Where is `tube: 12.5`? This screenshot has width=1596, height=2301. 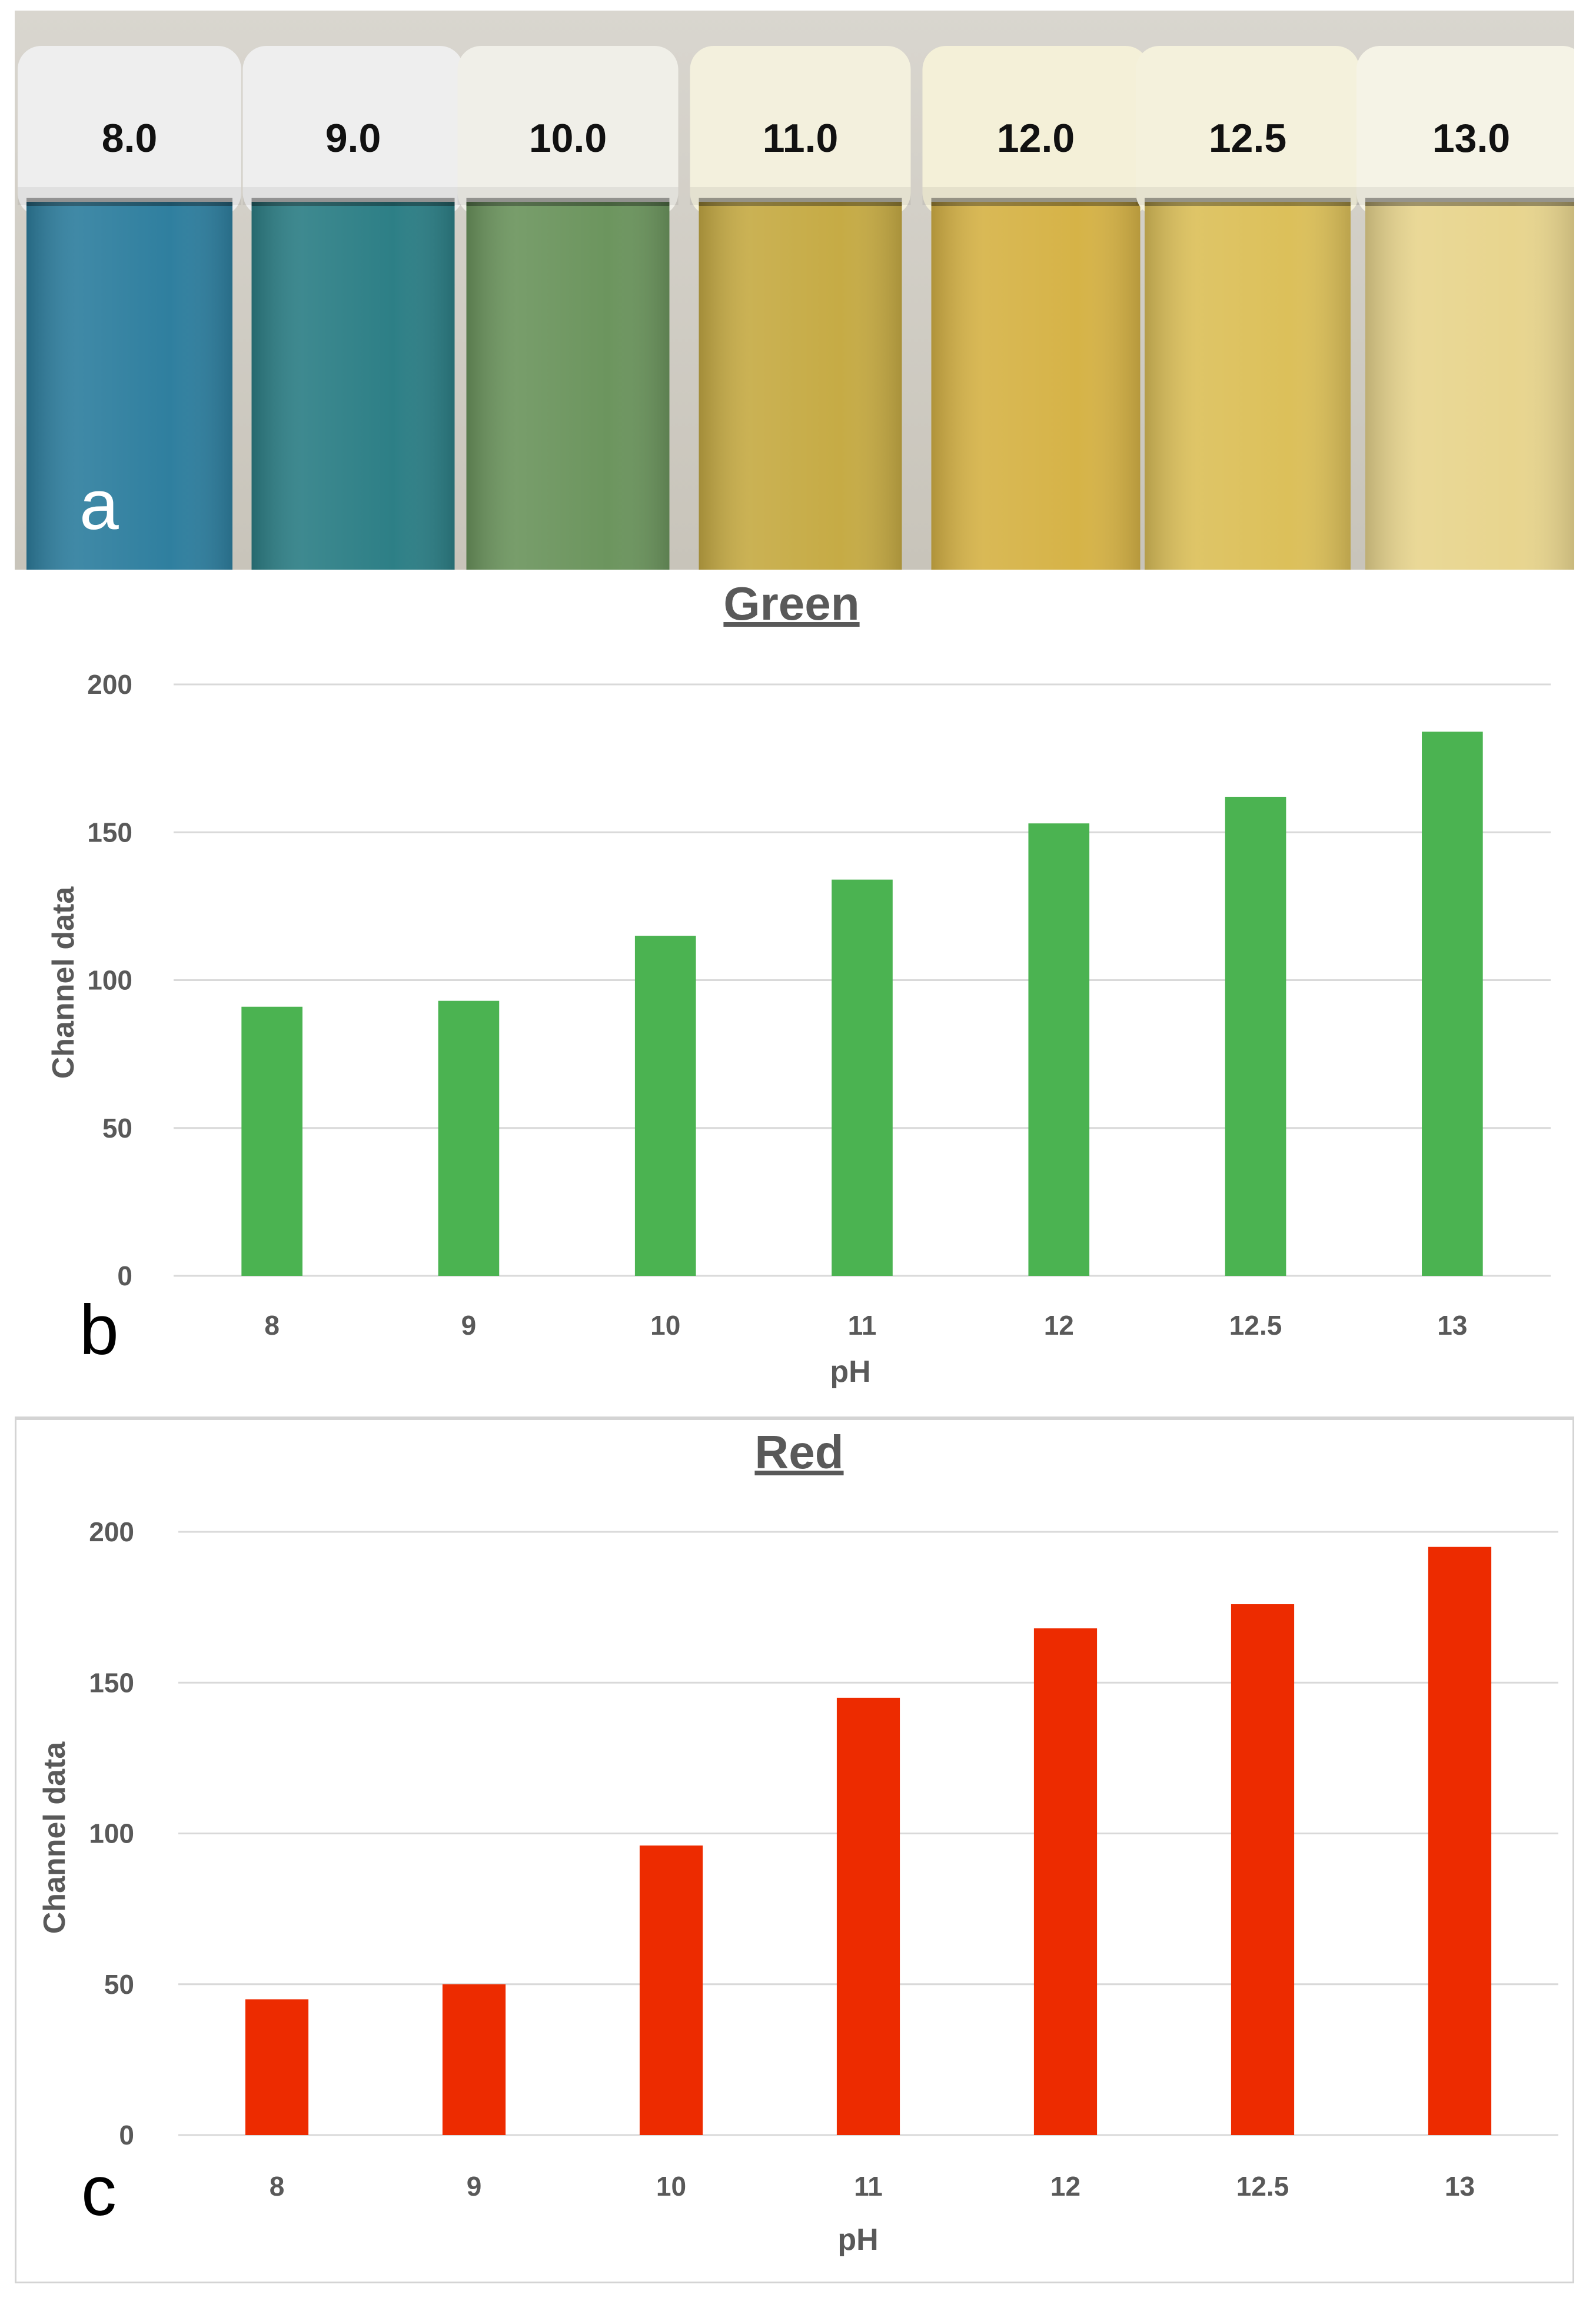 tube: 12.5 is located at coordinates (1247, 308).